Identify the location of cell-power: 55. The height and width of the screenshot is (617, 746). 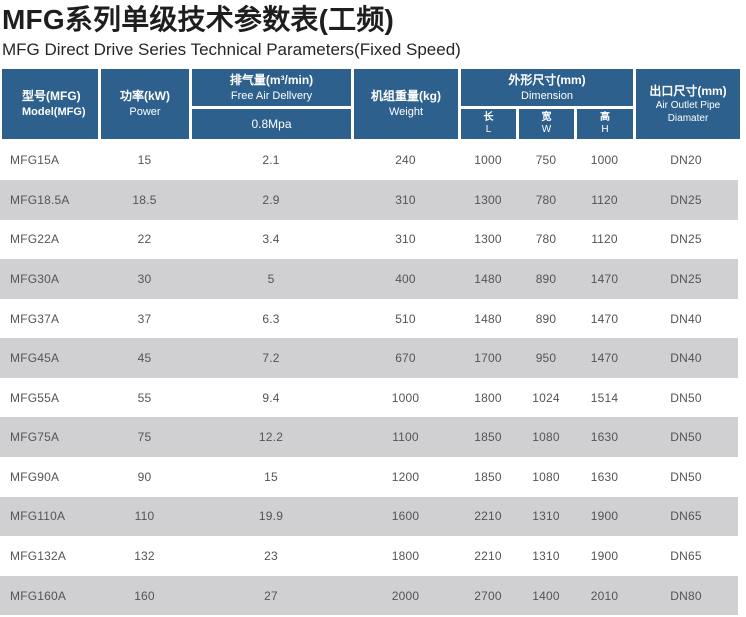
(144, 397).